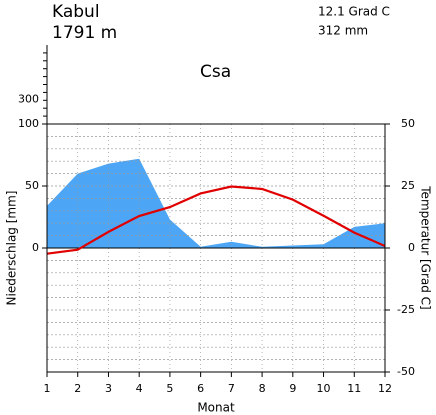 Image resolution: width=436 pixels, height=415 pixels. Describe the element at coordinates (406, 309) in the screenshot. I see `y2-tick-label: -25` at that location.